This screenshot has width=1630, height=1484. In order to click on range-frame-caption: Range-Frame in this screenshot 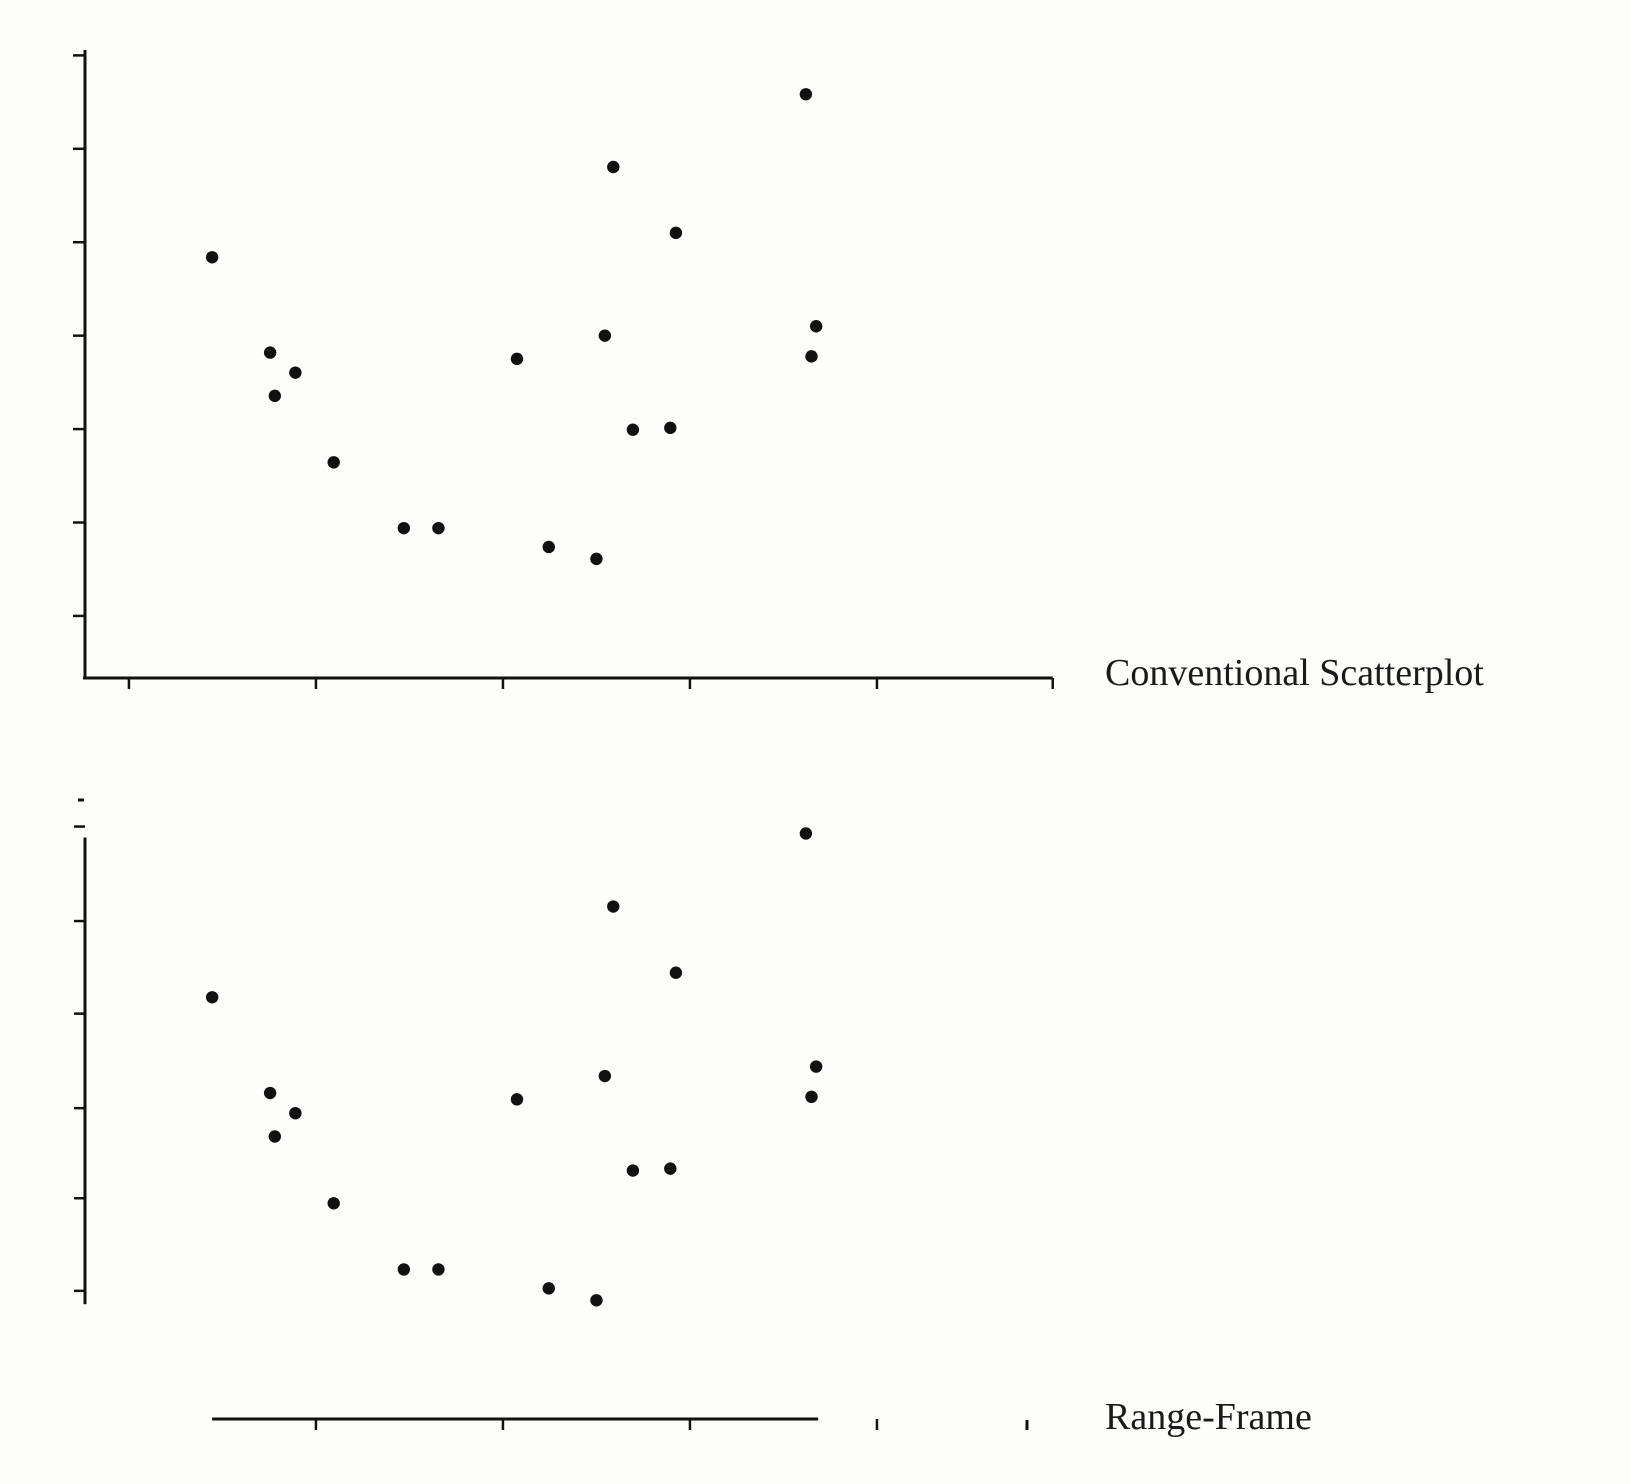, I will do `click(1208, 1417)`.